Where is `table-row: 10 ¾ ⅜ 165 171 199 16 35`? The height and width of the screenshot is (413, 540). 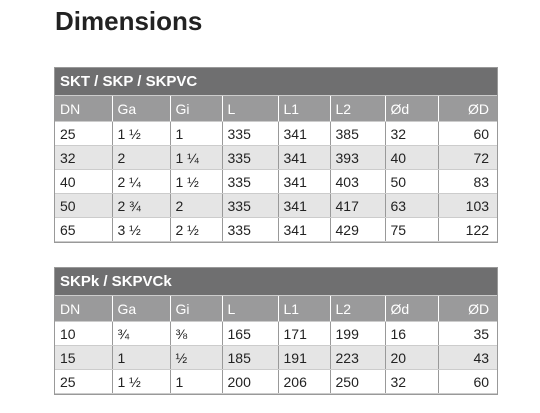
table-row: 10 ¾ ⅜ 165 171 199 16 35 is located at coordinates (276, 333).